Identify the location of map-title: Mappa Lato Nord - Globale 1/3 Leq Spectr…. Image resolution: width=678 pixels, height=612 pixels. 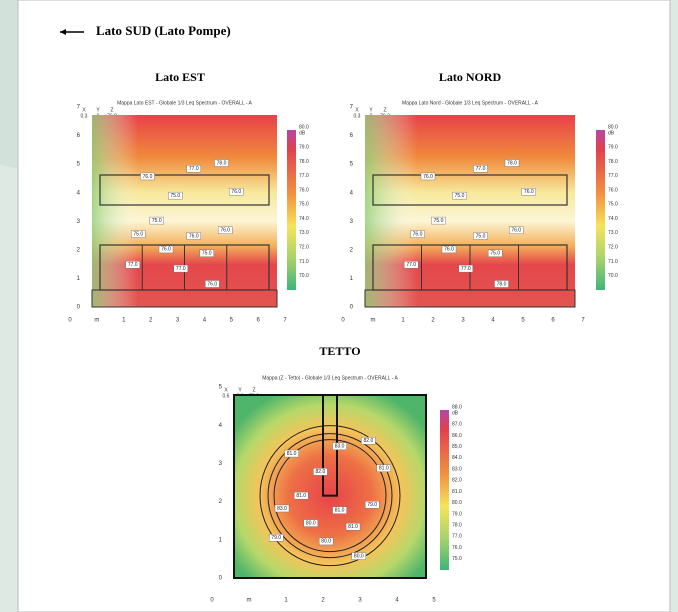
(470, 103).